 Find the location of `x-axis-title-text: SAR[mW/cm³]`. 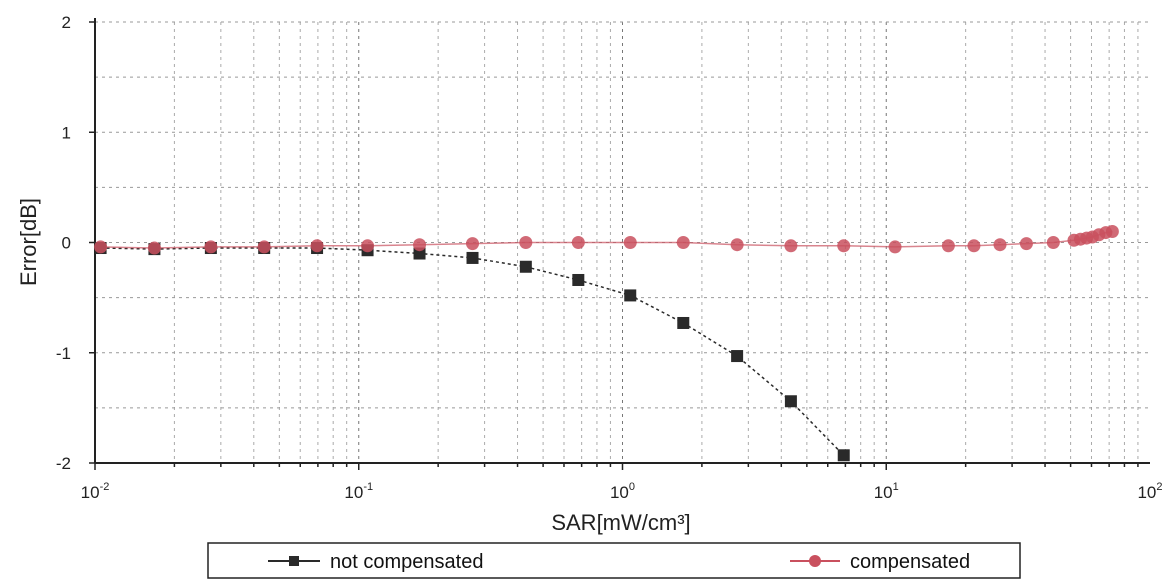

x-axis-title-text: SAR[mW/cm³] is located at coordinates (620, 522).